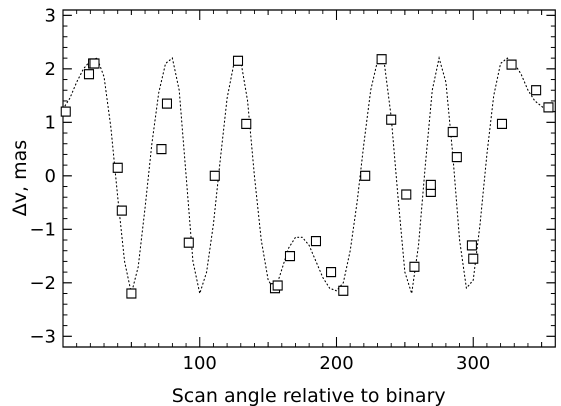 The image size is (561, 406). What do you see at coordinates (50, 176) in the screenshot?
I see `y-tick-label: 0` at bounding box center [50, 176].